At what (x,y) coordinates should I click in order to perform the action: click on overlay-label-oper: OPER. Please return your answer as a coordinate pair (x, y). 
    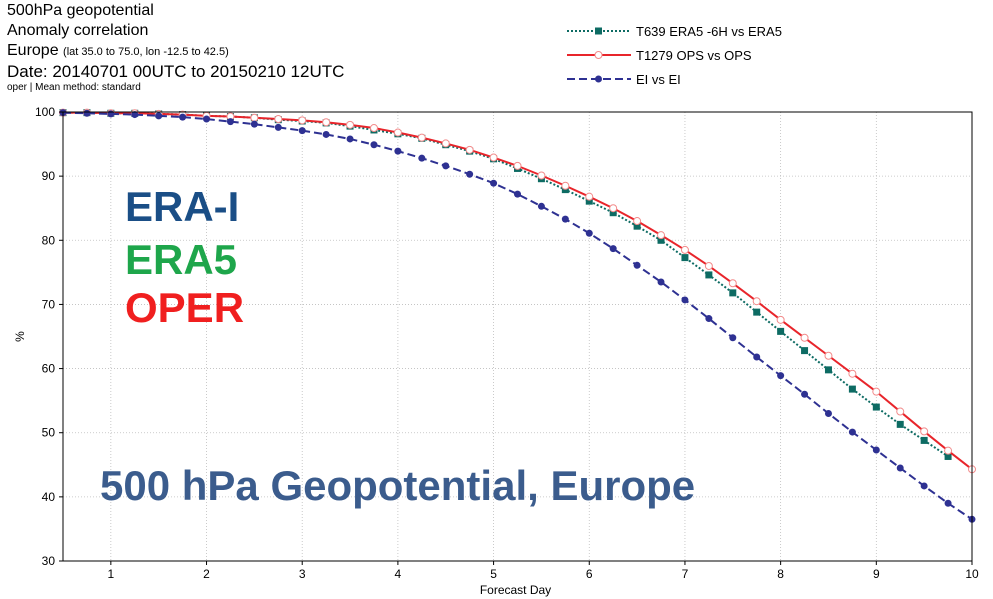
    Looking at the image, I should click on (185, 307).